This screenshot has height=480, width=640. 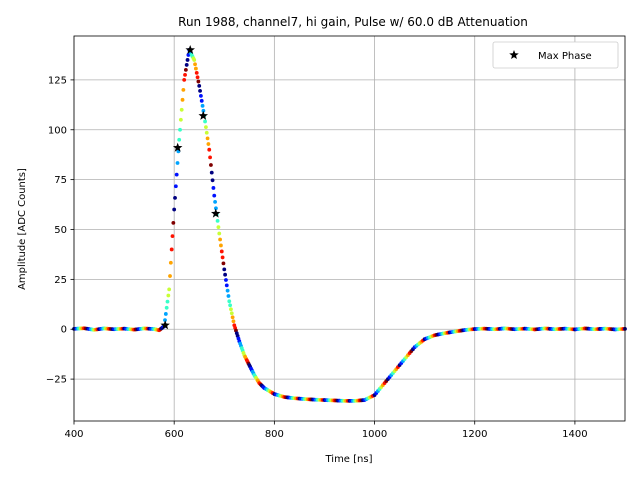 I want to click on x-tick-label: 800, so click(x=274, y=434).